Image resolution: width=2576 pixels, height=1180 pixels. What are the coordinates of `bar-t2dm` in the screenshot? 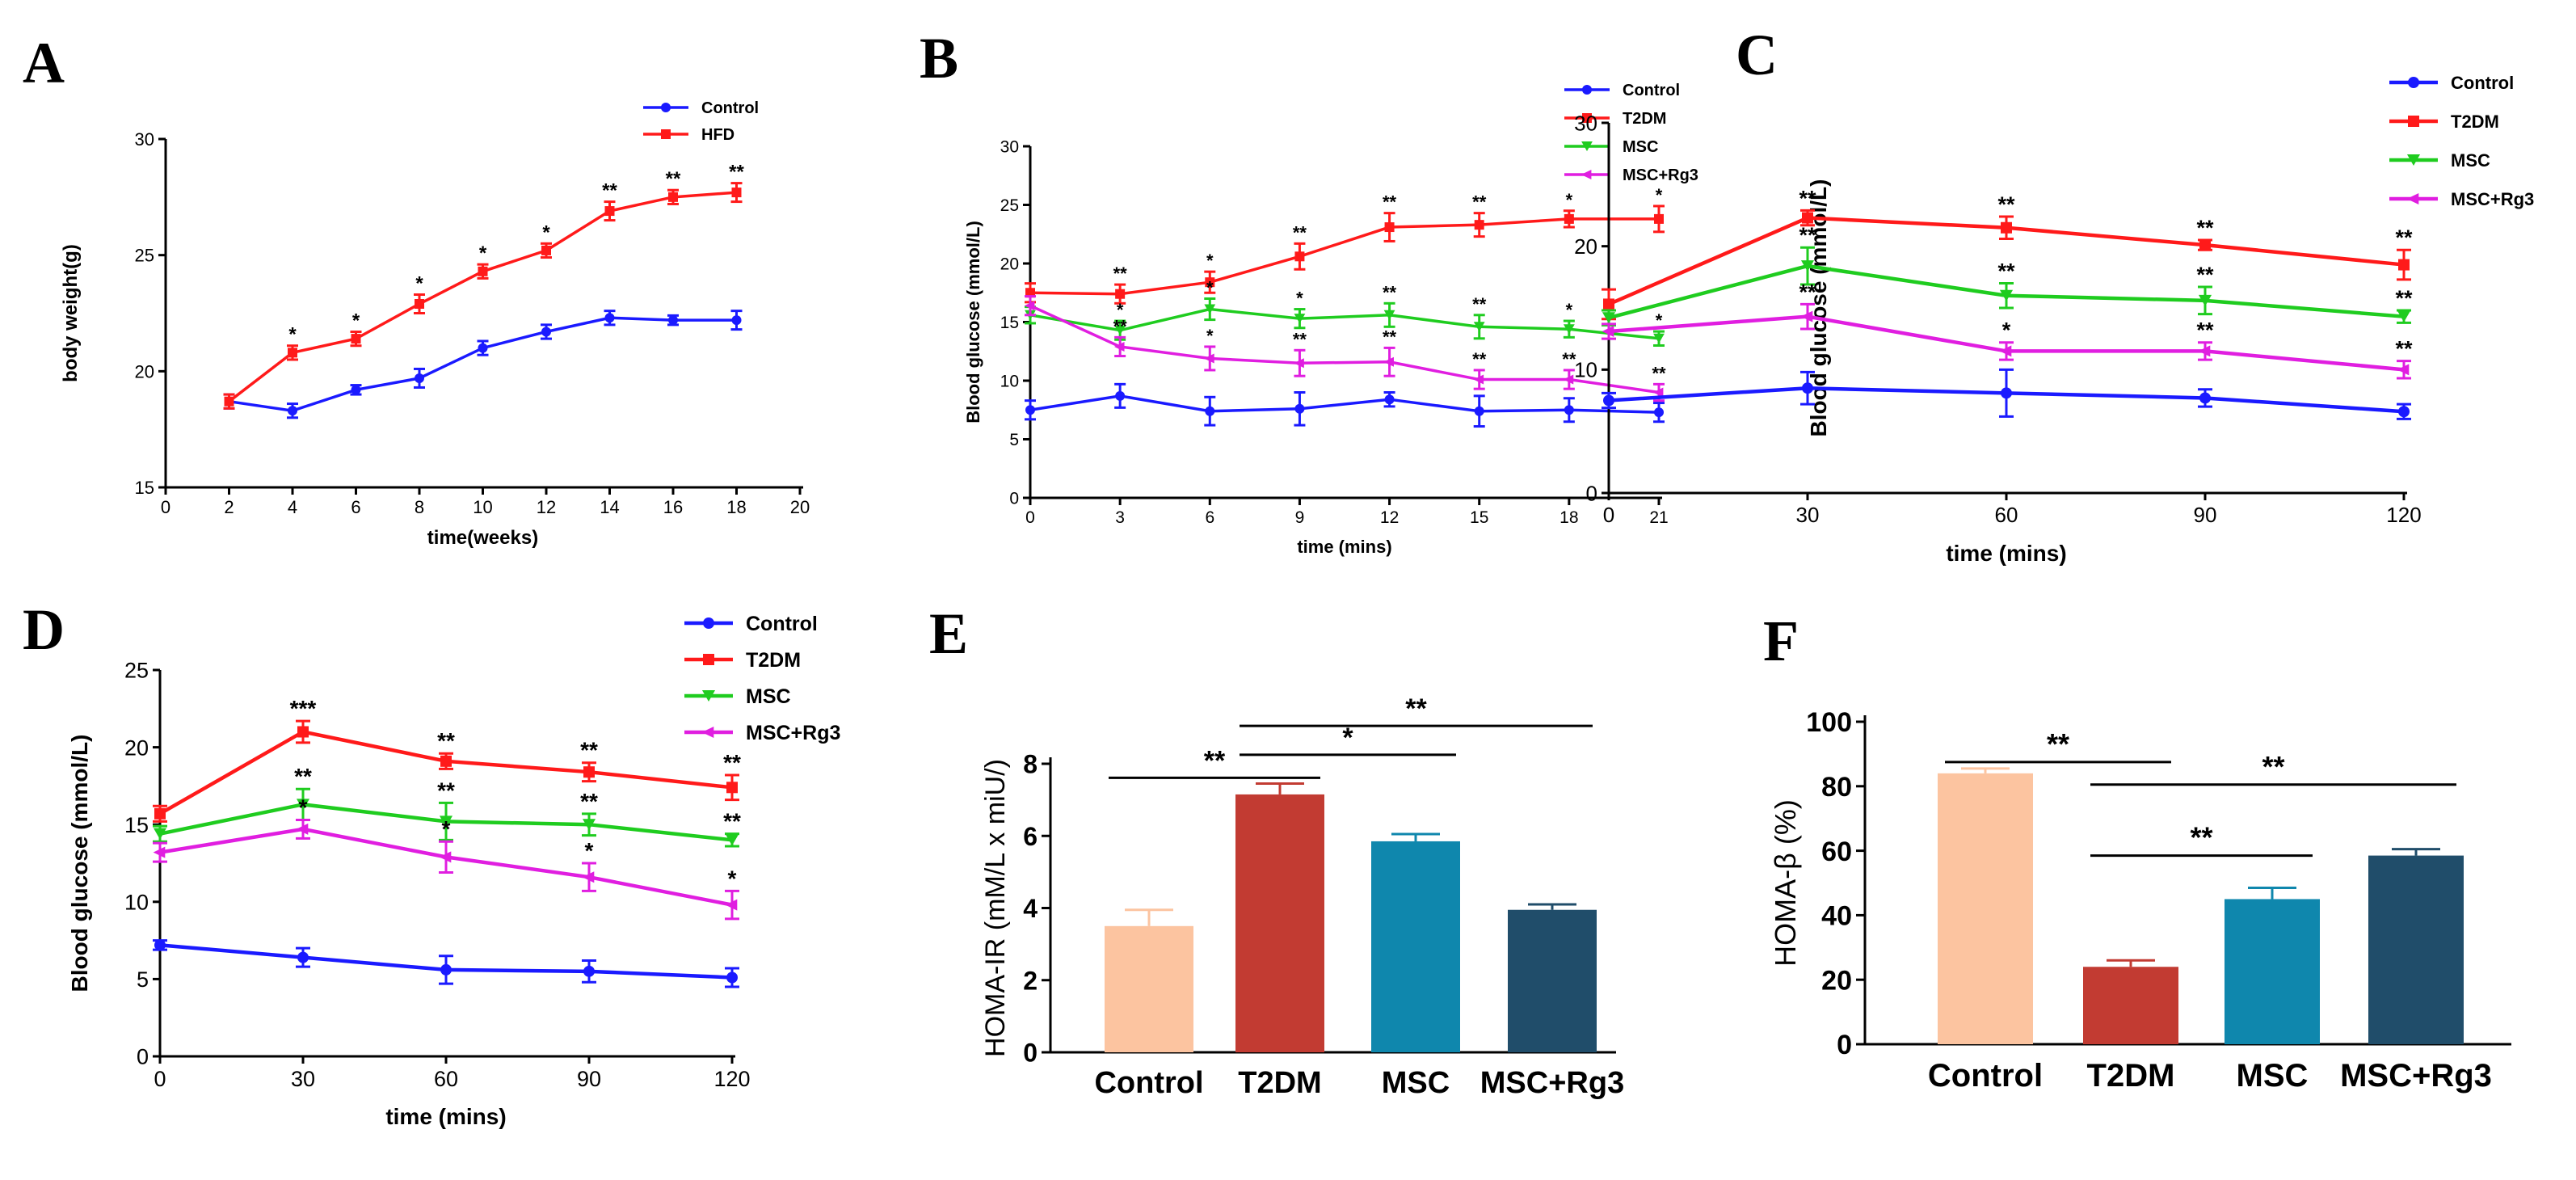 It's located at (2130, 1005).